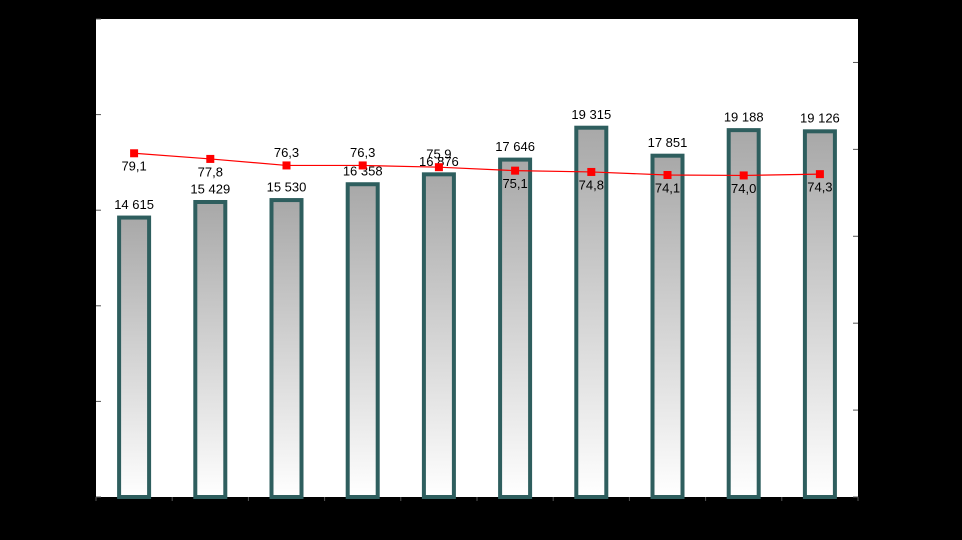 The width and height of the screenshot is (962, 540). I want to click on line-value-label: 75,9, so click(438, 154).